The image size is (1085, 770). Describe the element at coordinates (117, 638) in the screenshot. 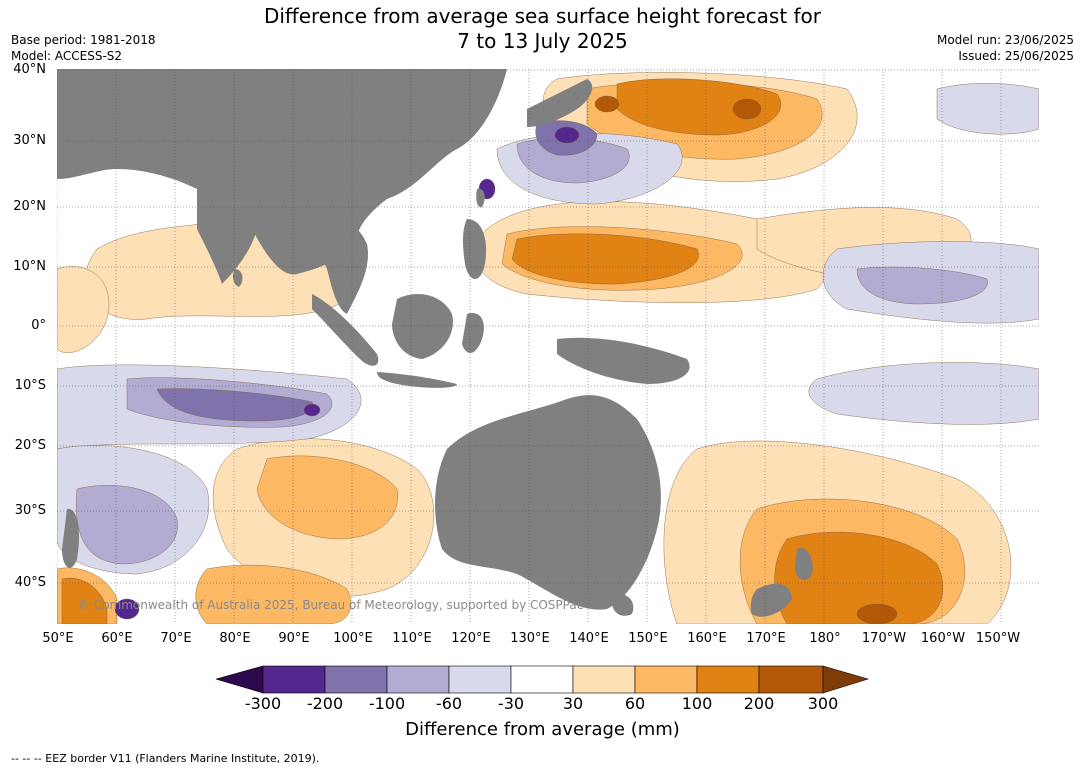

I see `lon-label-60e: 60°E` at that location.